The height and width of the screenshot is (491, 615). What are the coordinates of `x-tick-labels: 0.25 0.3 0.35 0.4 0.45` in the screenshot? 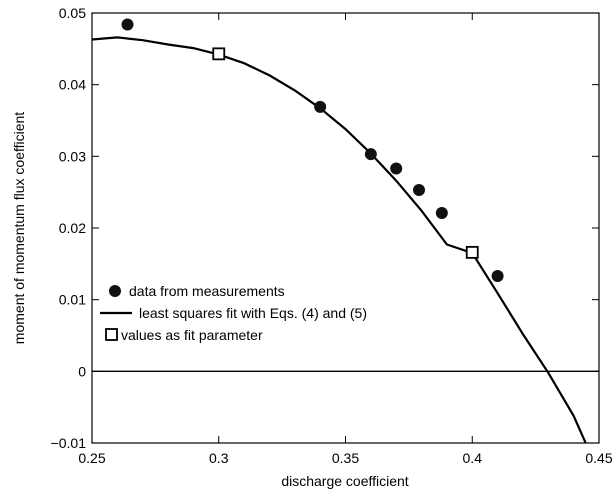 It's located at (345, 458).